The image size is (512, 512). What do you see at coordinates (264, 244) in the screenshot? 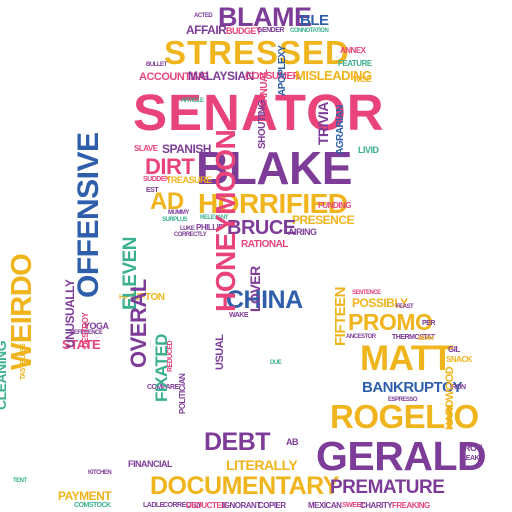
I see `word-rational: RATIONAL` at bounding box center [264, 244].